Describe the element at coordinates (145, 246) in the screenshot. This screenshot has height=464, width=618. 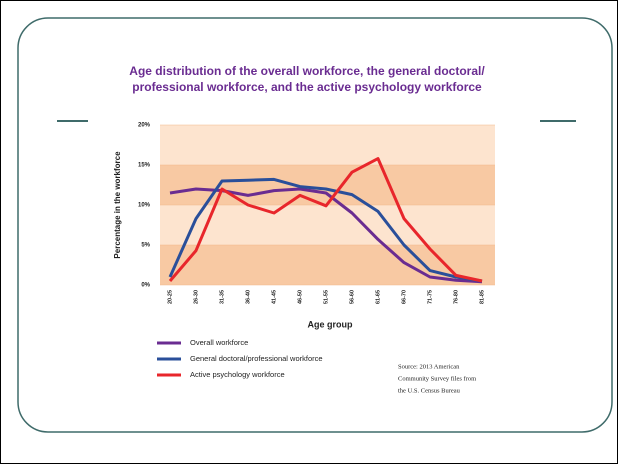
I see `y-tick-label: 5%` at that location.